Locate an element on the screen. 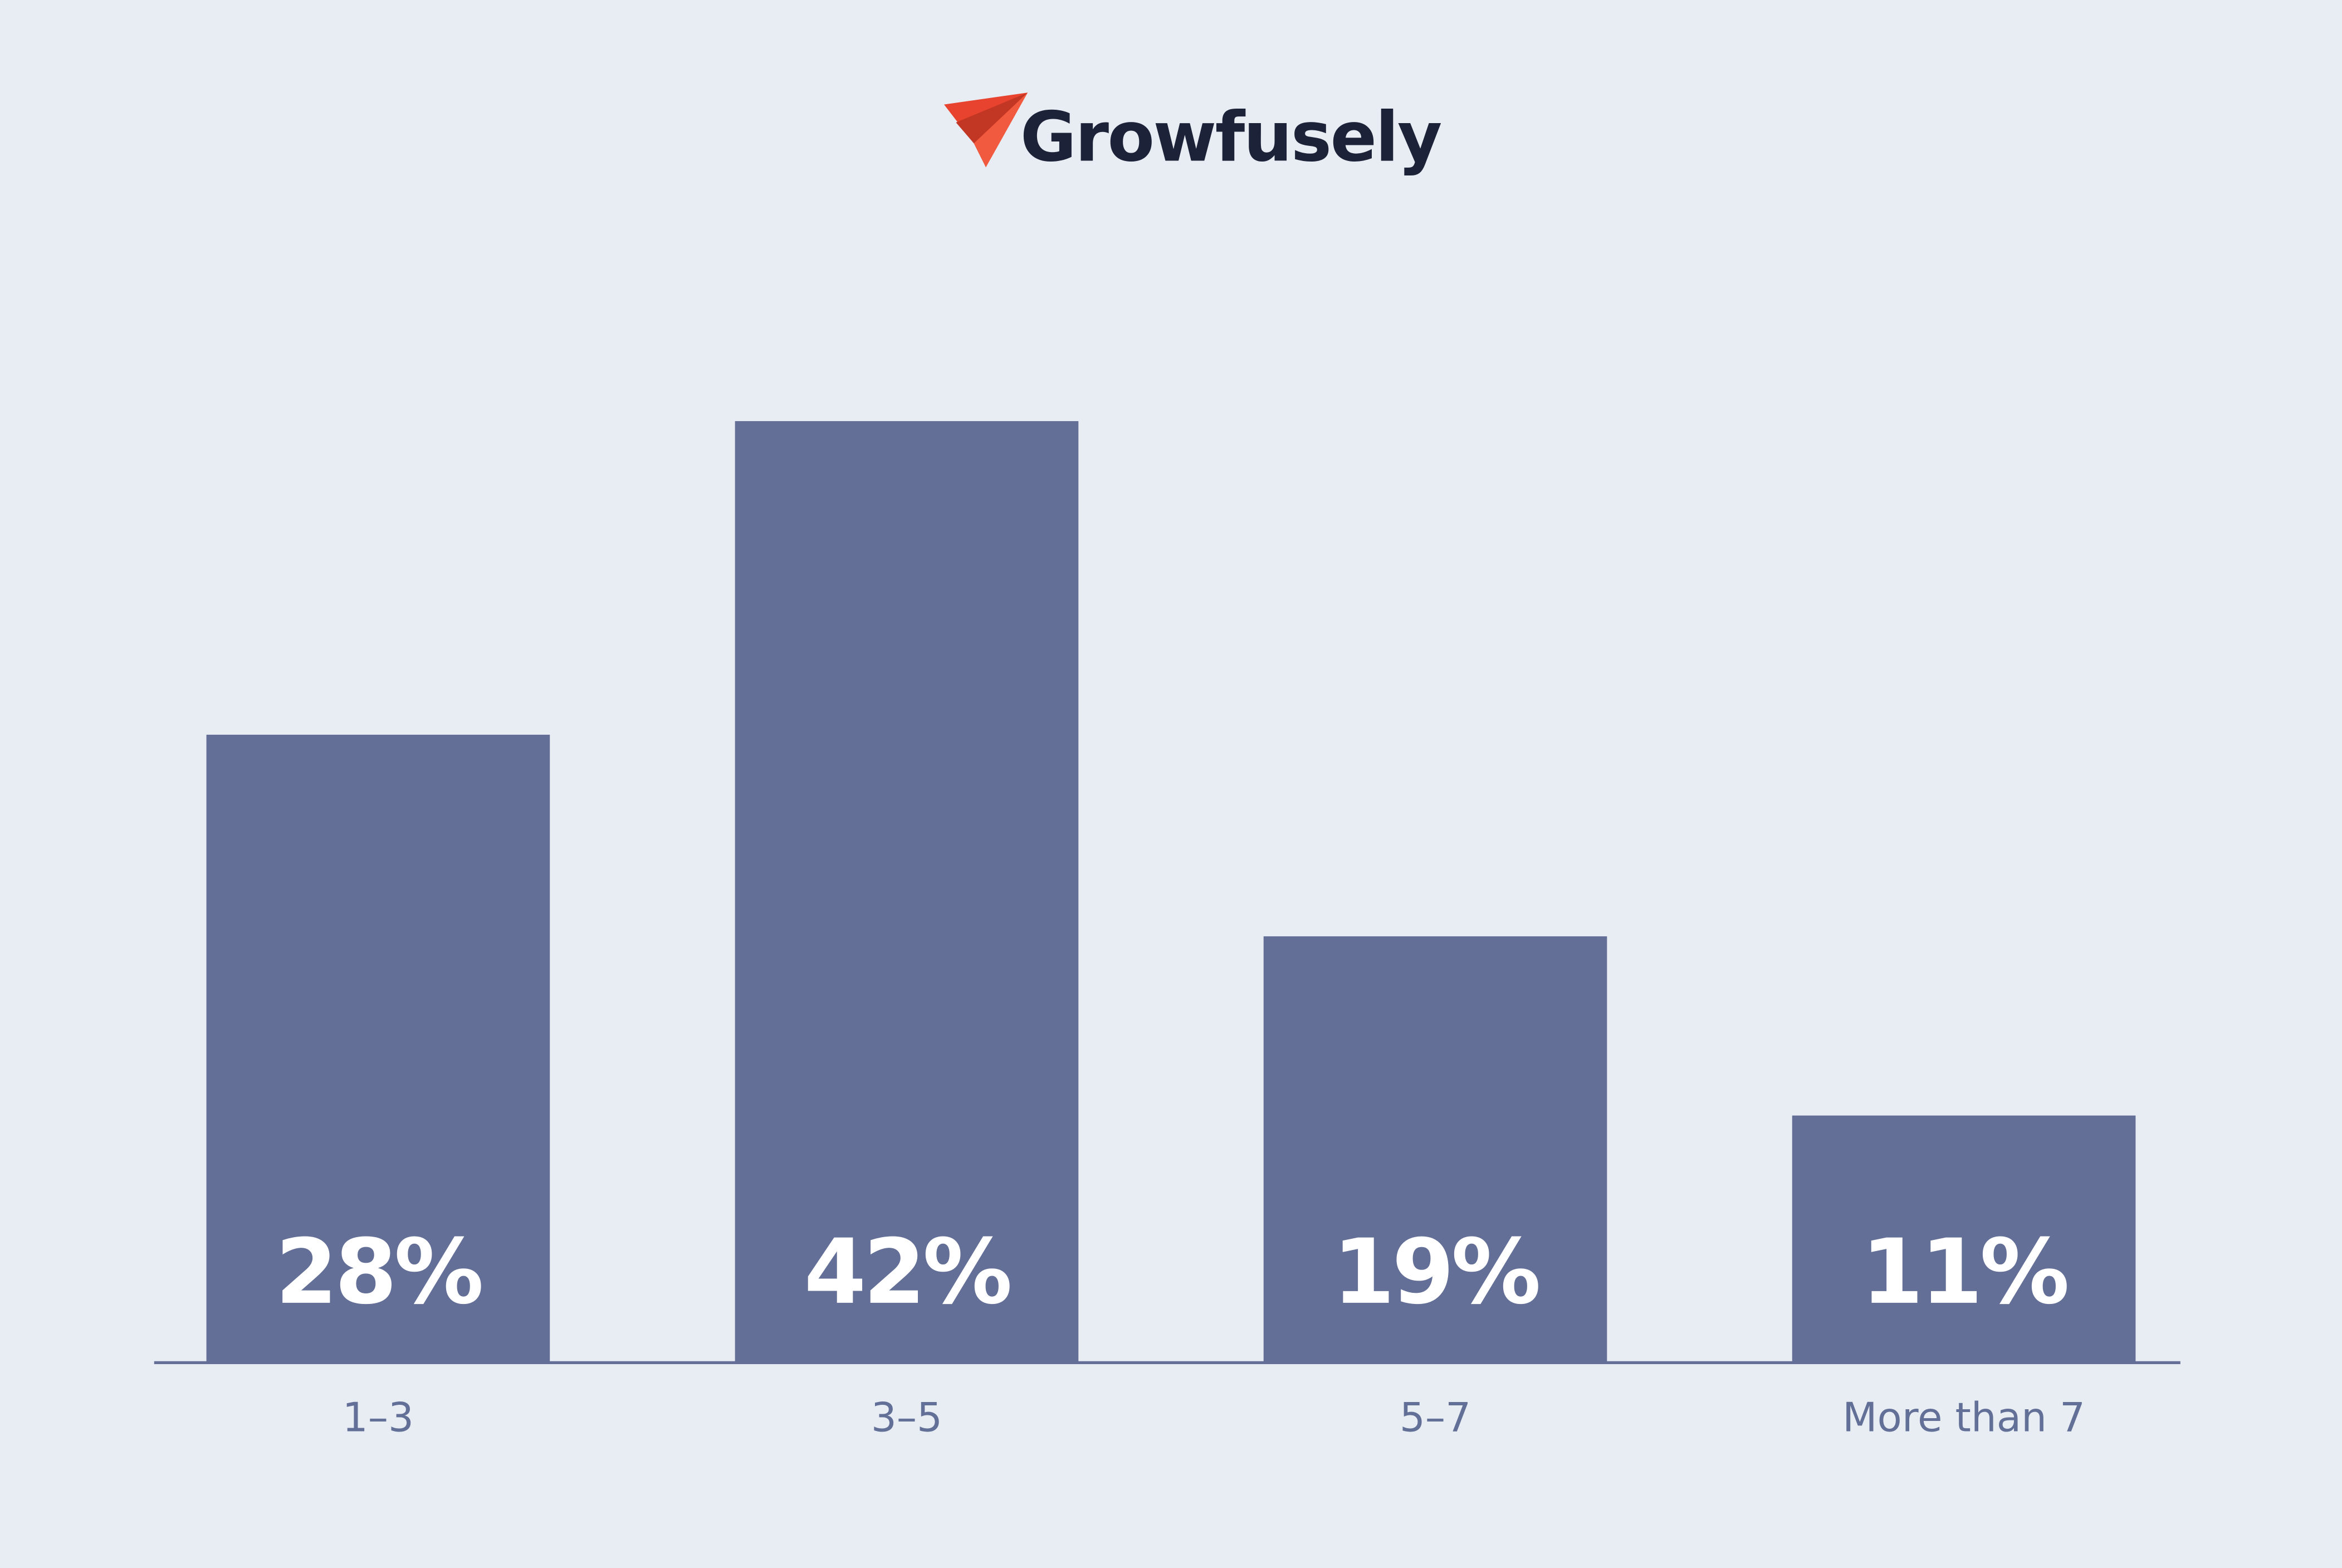 This screenshot has width=2342, height=1568. value-label: 42% is located at coordinates (907, 1272).